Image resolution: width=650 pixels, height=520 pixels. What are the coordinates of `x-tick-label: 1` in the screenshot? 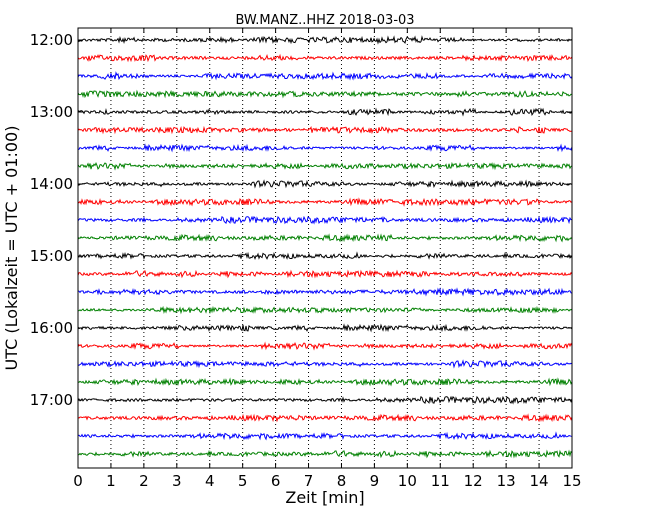 It's located at (111, 481).